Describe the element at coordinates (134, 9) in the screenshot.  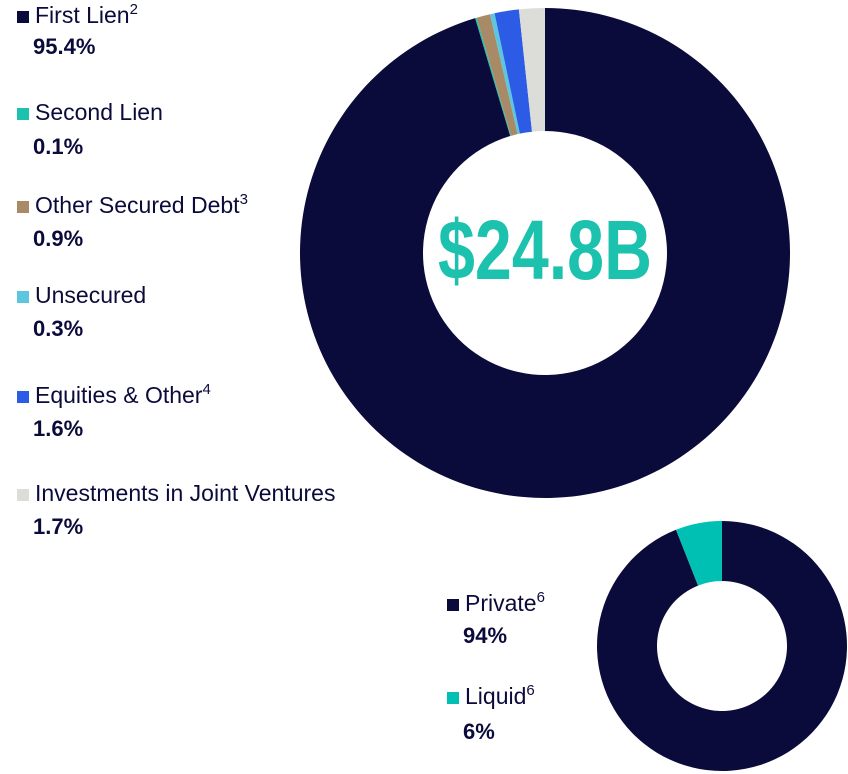
I see `footnote: 2` at that location.